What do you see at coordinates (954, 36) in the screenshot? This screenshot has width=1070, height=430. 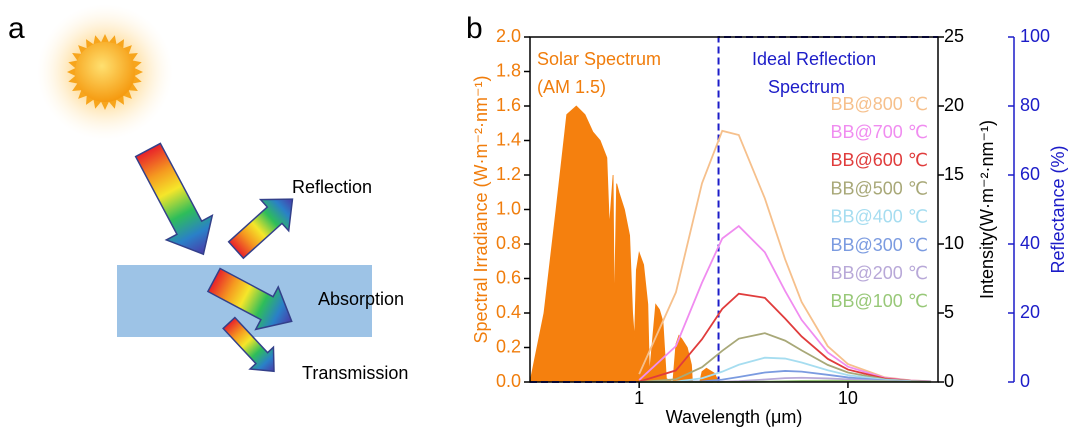 I see `y2-tick-label: 25` at bounding box center [954, 36].